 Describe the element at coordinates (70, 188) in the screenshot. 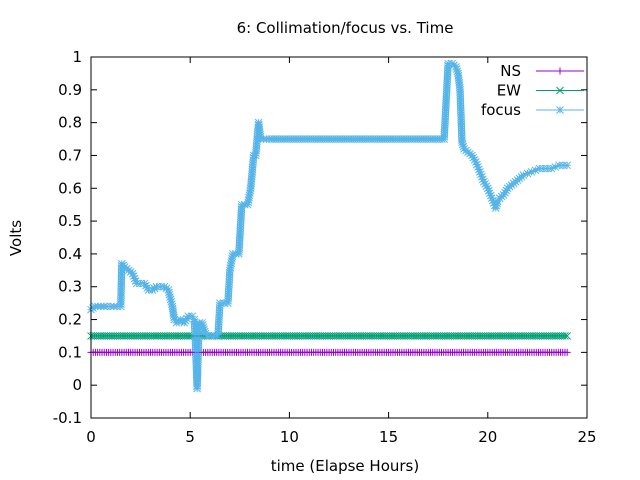

I see `y-tick-label: 0.6` at that location.